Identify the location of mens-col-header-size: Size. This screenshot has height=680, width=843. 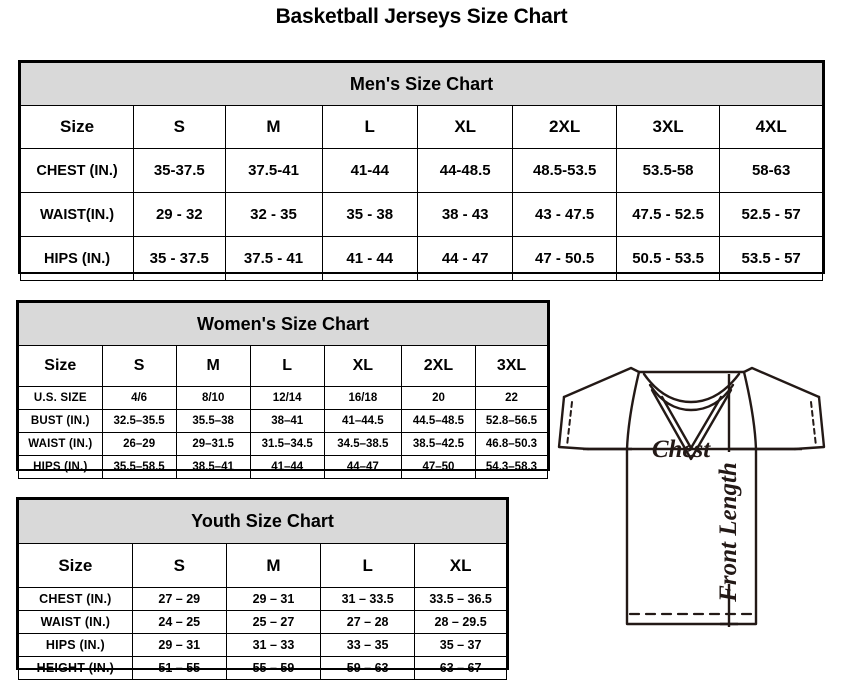
(77, 127).